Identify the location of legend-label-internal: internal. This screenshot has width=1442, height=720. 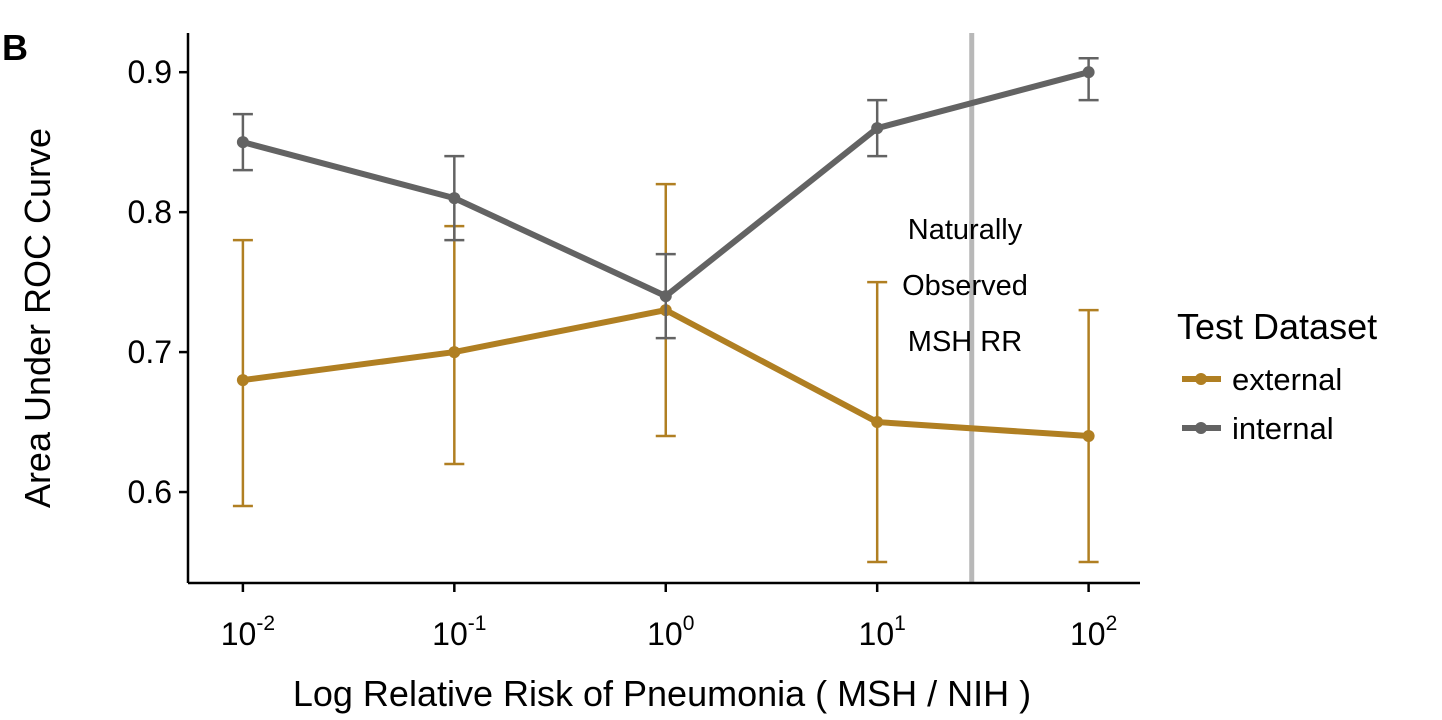
(1283, 428).